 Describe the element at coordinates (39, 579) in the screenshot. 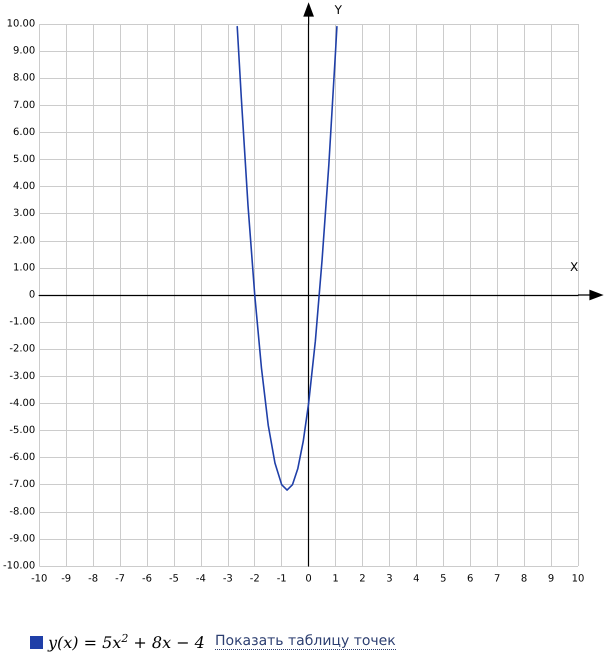

I see `x-tick-label: -10` at that location.